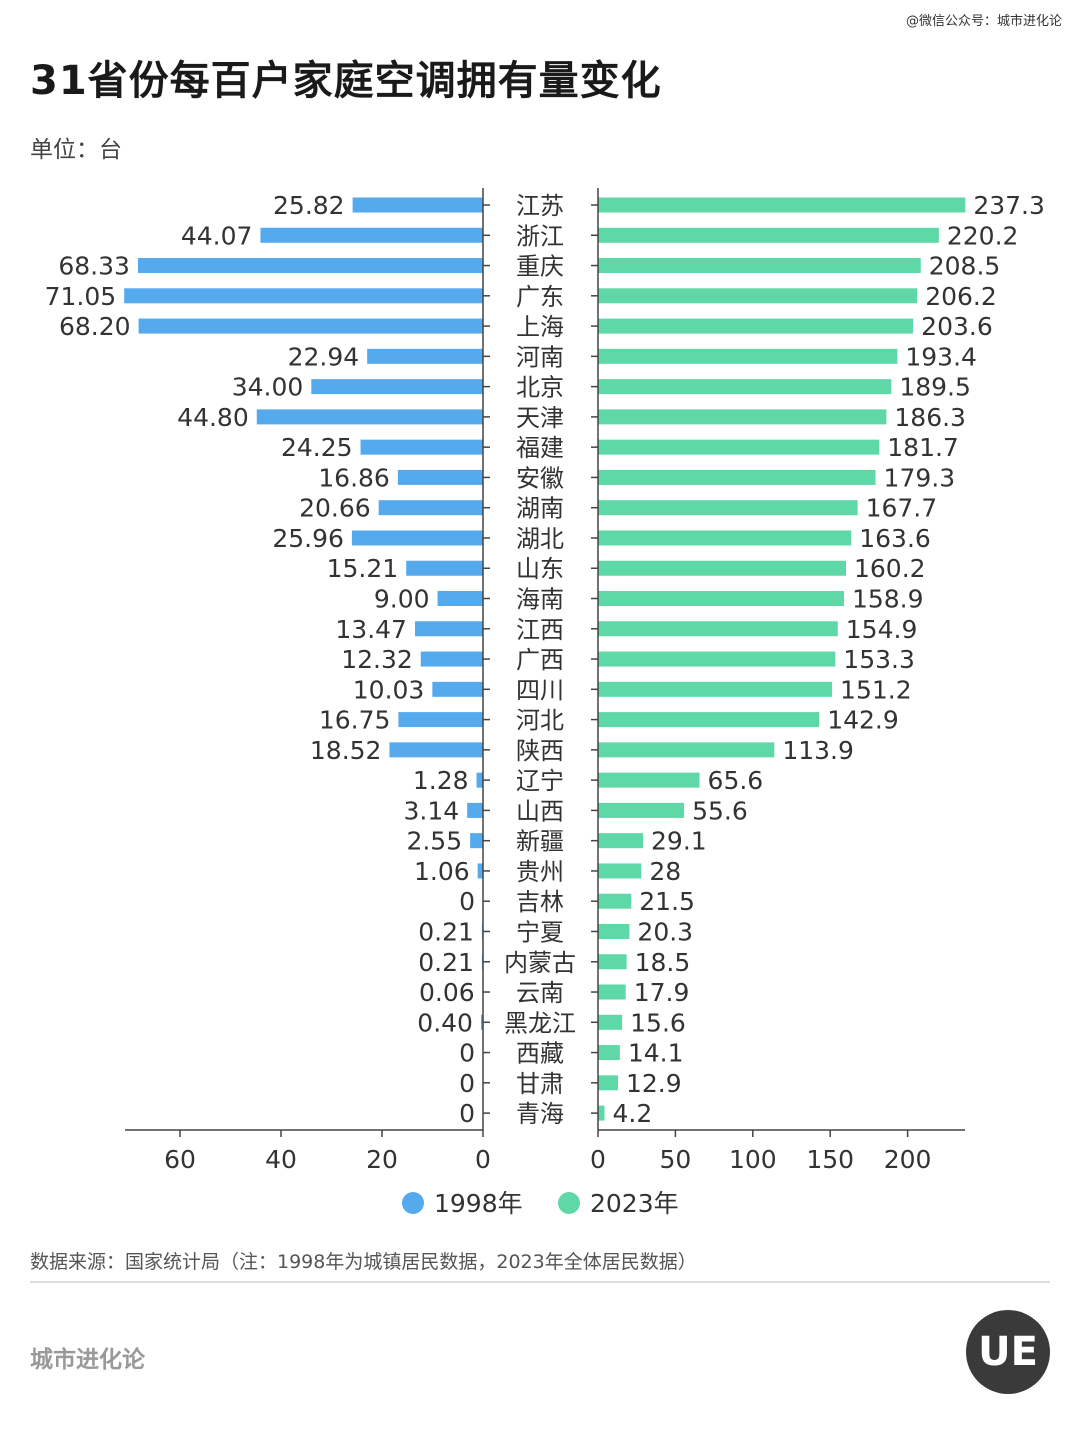 The image size is (1080, 1440). What do you see at coordinates (540, 1282) in the screenshot?
I see `divider` at bounding box center [540, 1282].